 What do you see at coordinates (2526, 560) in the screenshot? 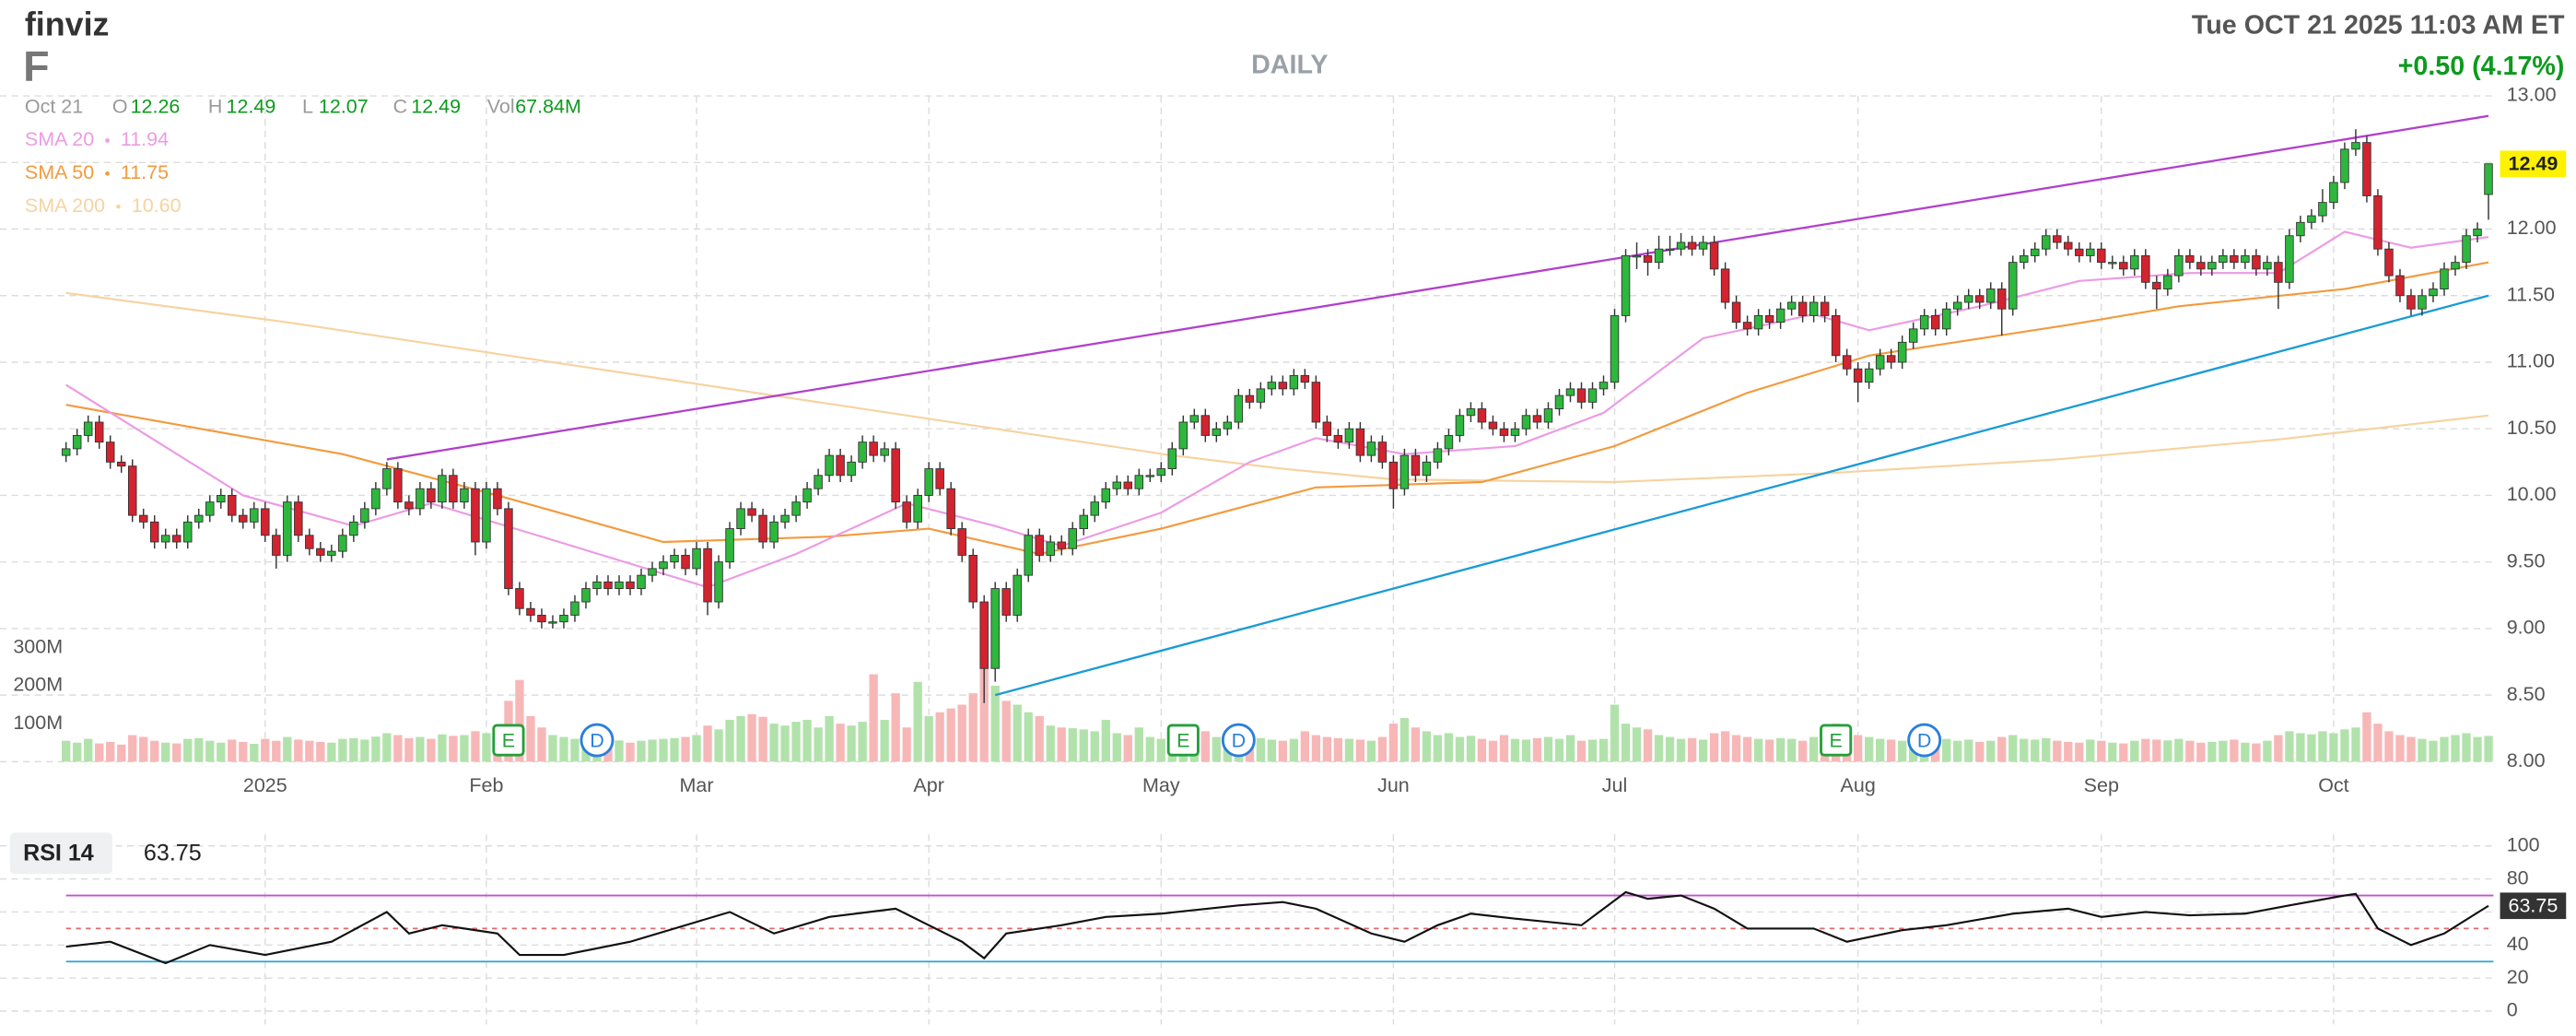
I see `y-tick-label: 9.50` at bounding box center [2526, 560].